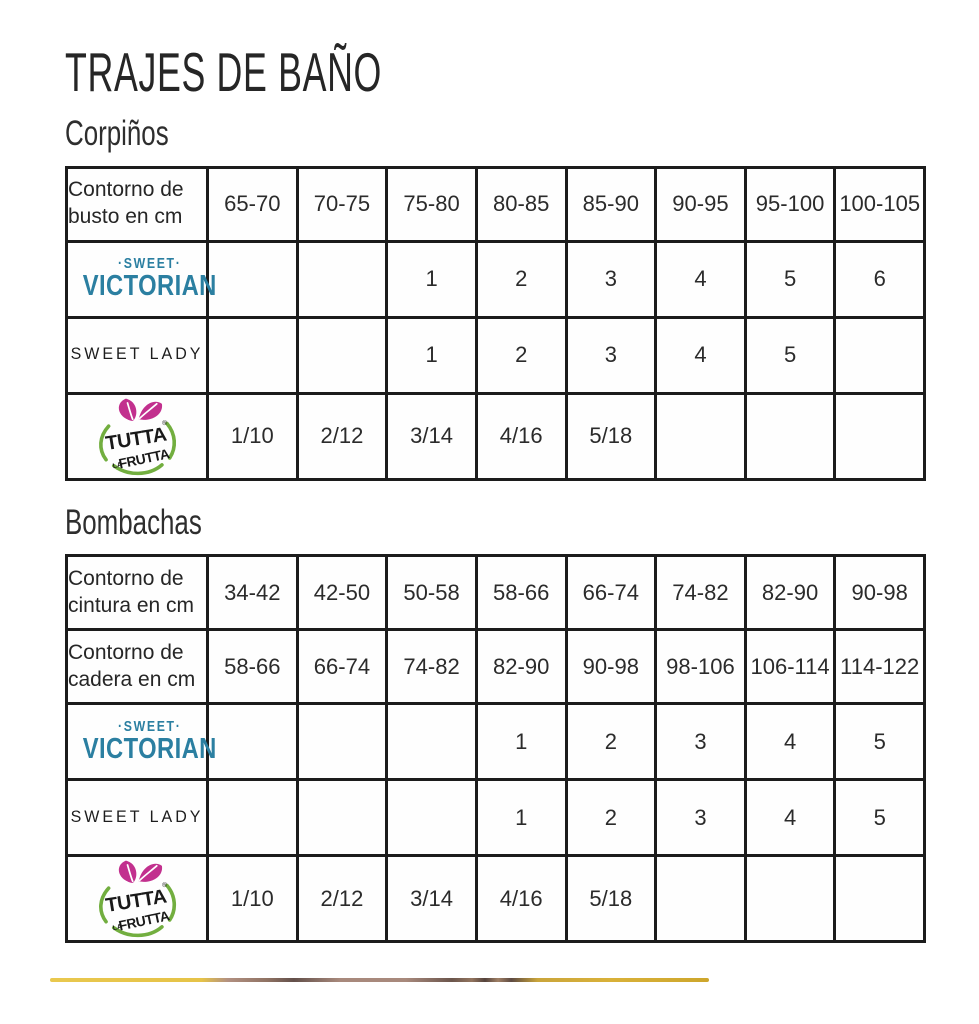  What do you see at coordinates (137, 593) in the screenshot?
I see `row-label: Contorno de cintura en cm` at bounding box center [137, 593].